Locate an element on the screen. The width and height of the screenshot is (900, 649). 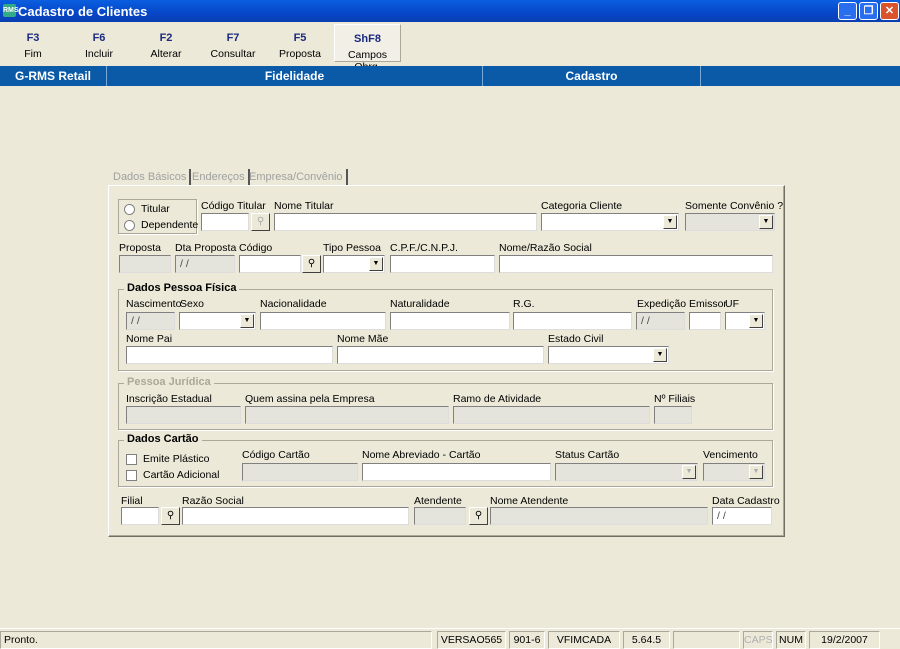
tab-empresa-convenio: Empresa/Convênio is located at coordinates (297, 177).